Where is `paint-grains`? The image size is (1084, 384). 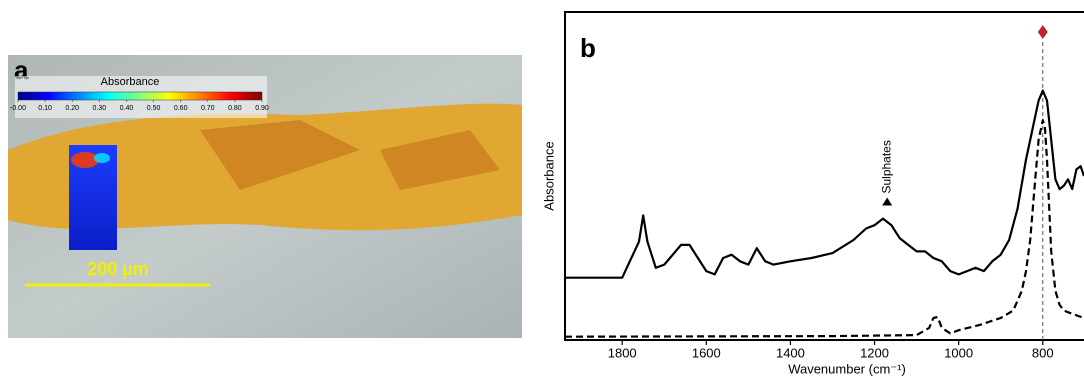
paint-grains is located at coordinates (350, 155).